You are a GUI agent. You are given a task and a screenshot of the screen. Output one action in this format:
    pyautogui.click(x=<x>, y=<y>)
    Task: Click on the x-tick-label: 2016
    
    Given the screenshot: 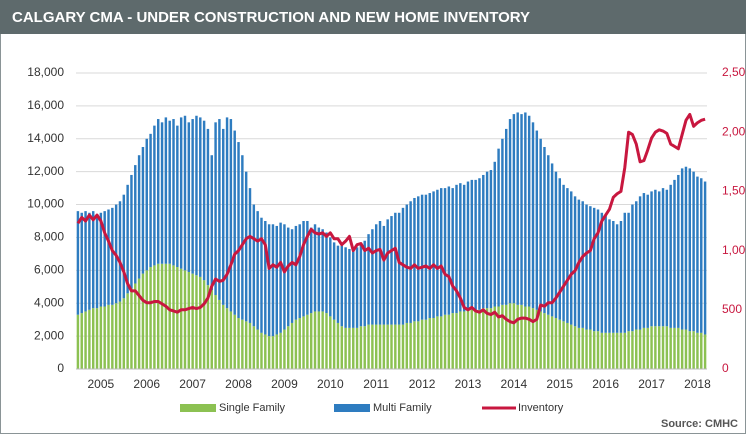 What is the action you would take?
    pyautogui.click(x=605, y=384)
    